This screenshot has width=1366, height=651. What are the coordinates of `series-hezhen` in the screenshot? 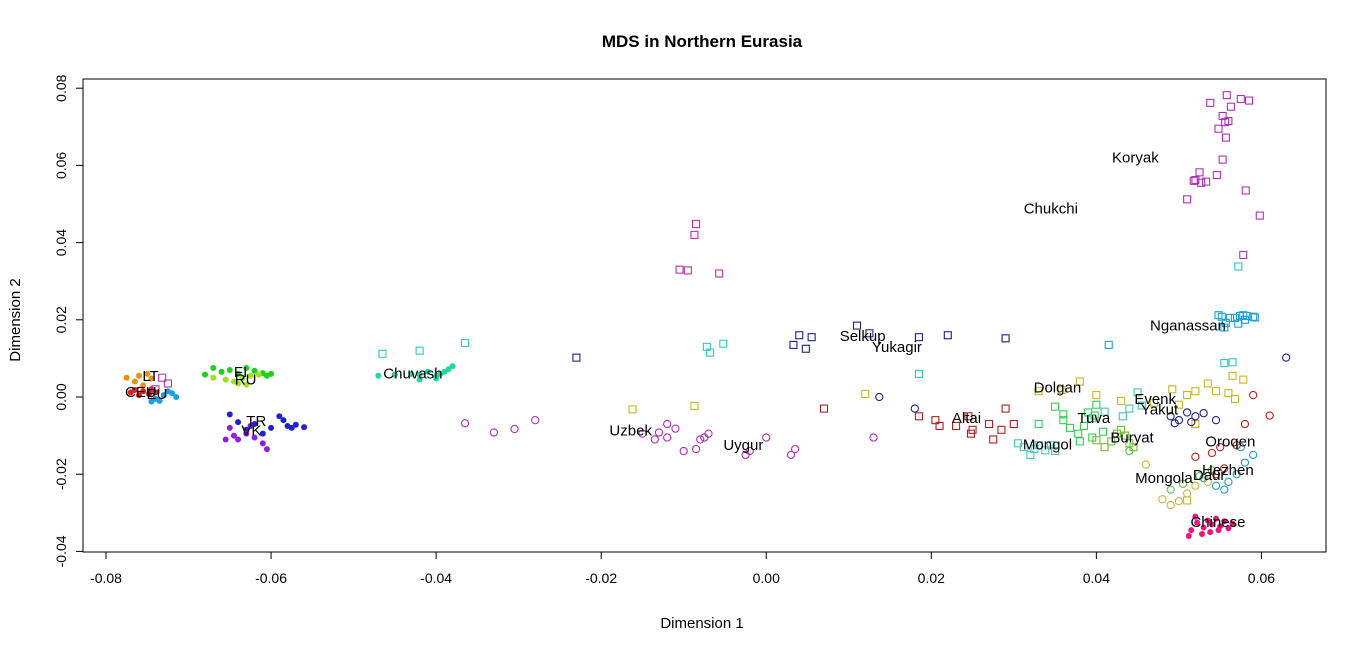 It's located at (1228, 468).